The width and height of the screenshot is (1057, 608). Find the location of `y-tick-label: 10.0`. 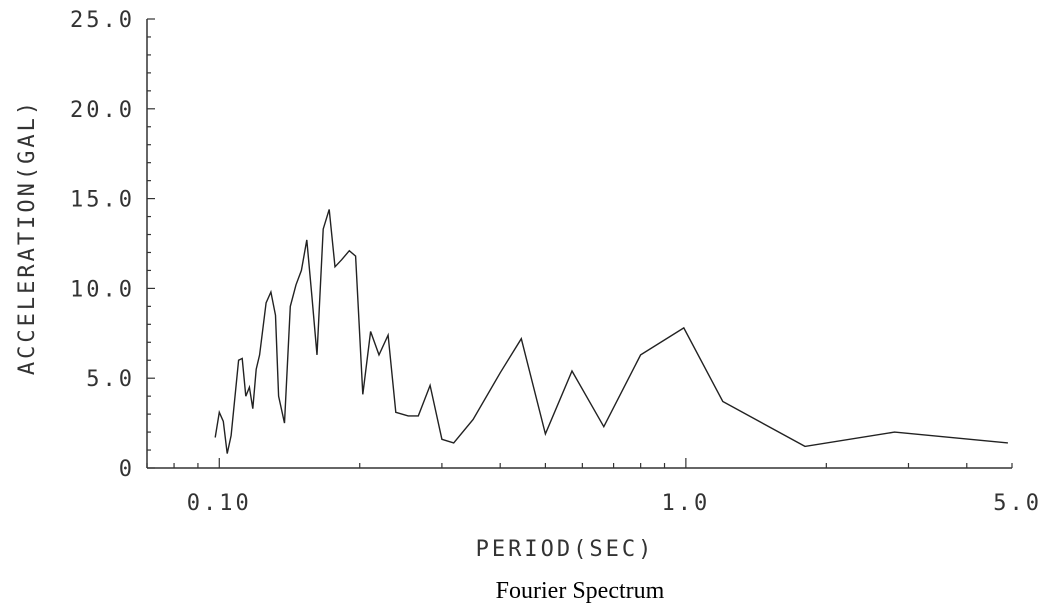

y-tick-label: 10.0 is located at coordinates (102, 289).